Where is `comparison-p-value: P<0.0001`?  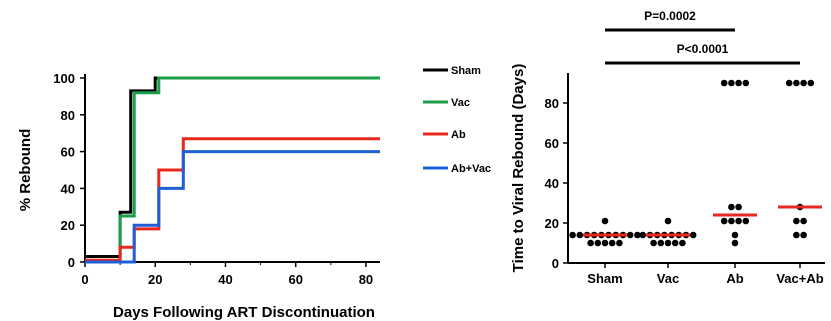
comparison-p-value: P<0.0001 is located at coordinates (703, 49).